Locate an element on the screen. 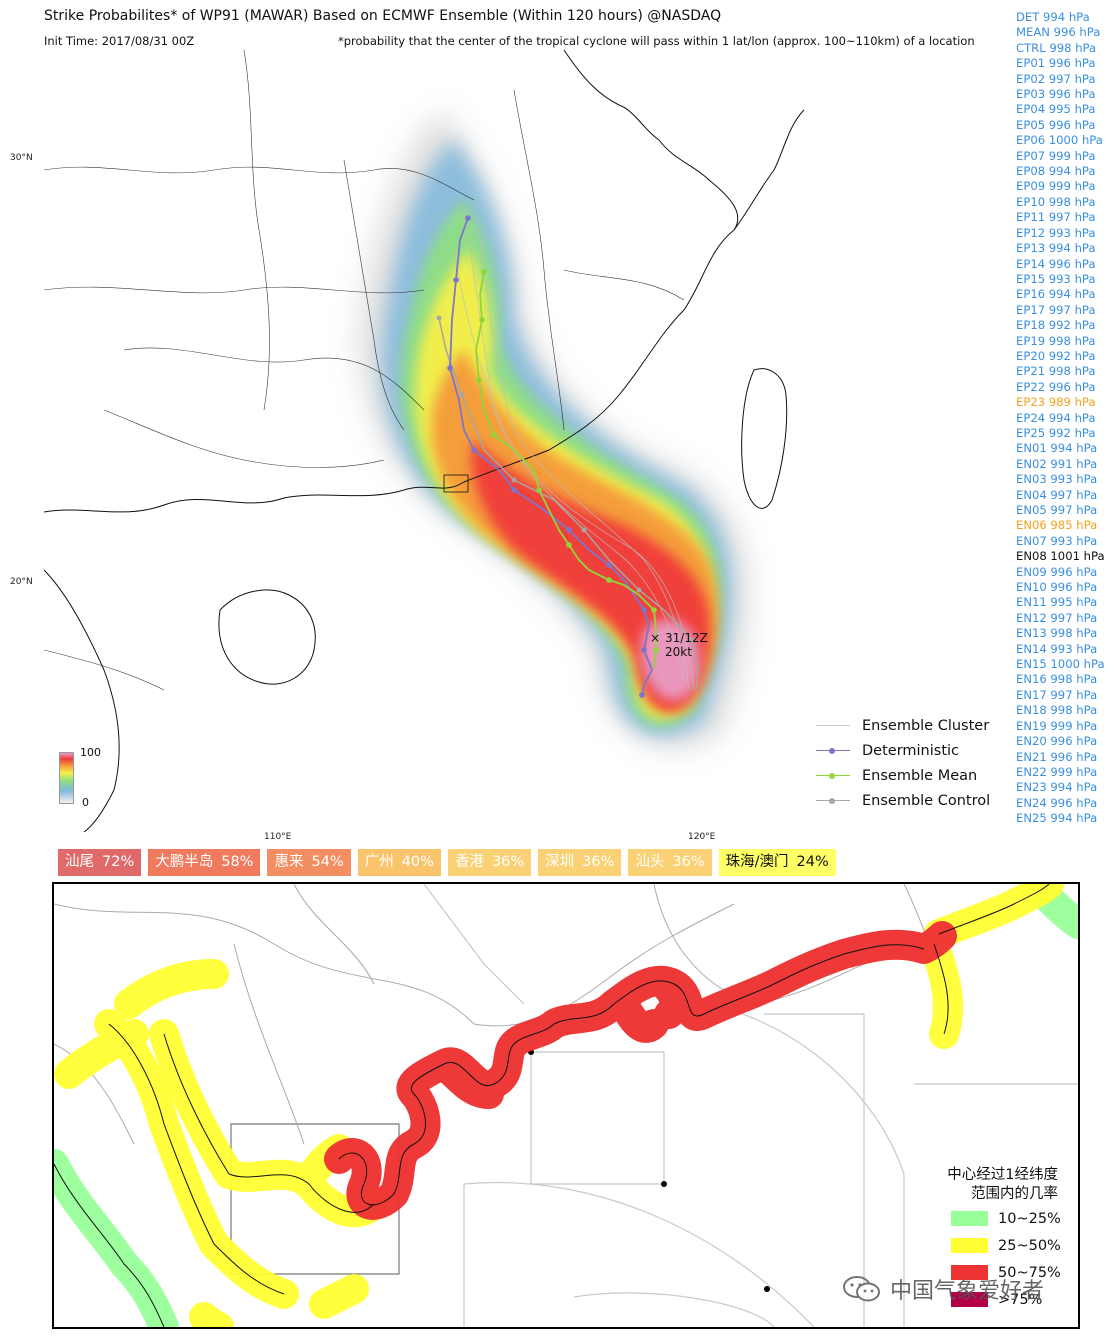 Image resolution: width=1119 pixels, height=1337 pixels. ensemble-cluster is located at coordinates (574, 450).